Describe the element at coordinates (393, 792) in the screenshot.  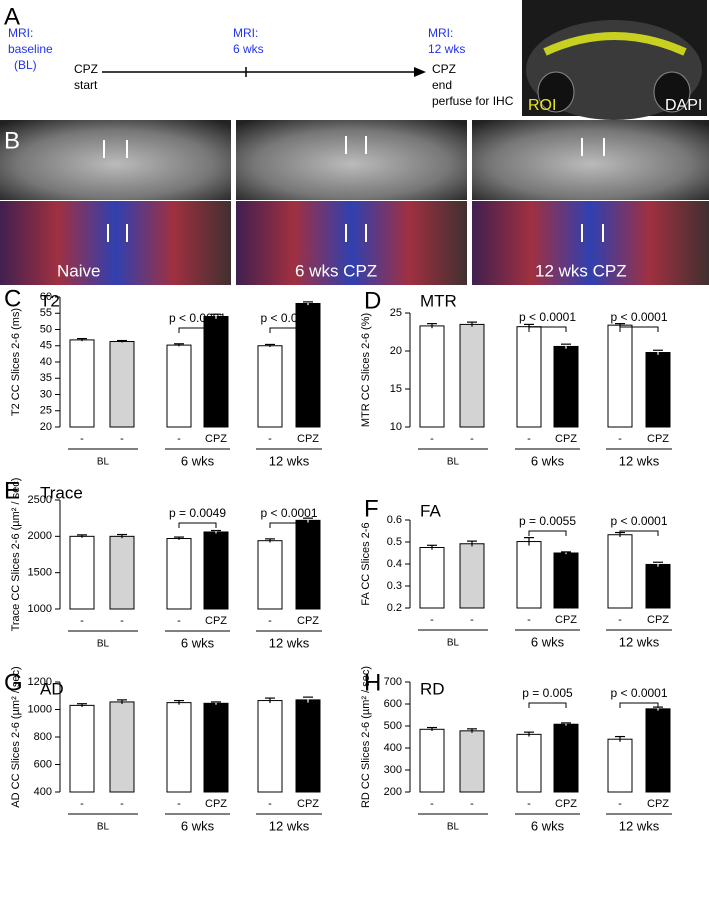
I see `y-tick-label: 200` at that location.